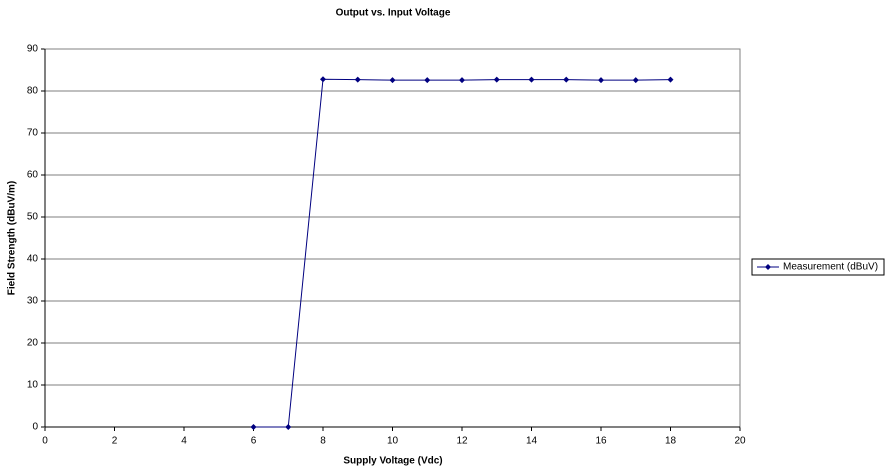  I want to click on y-tick-label: 60, so click(33, 175).